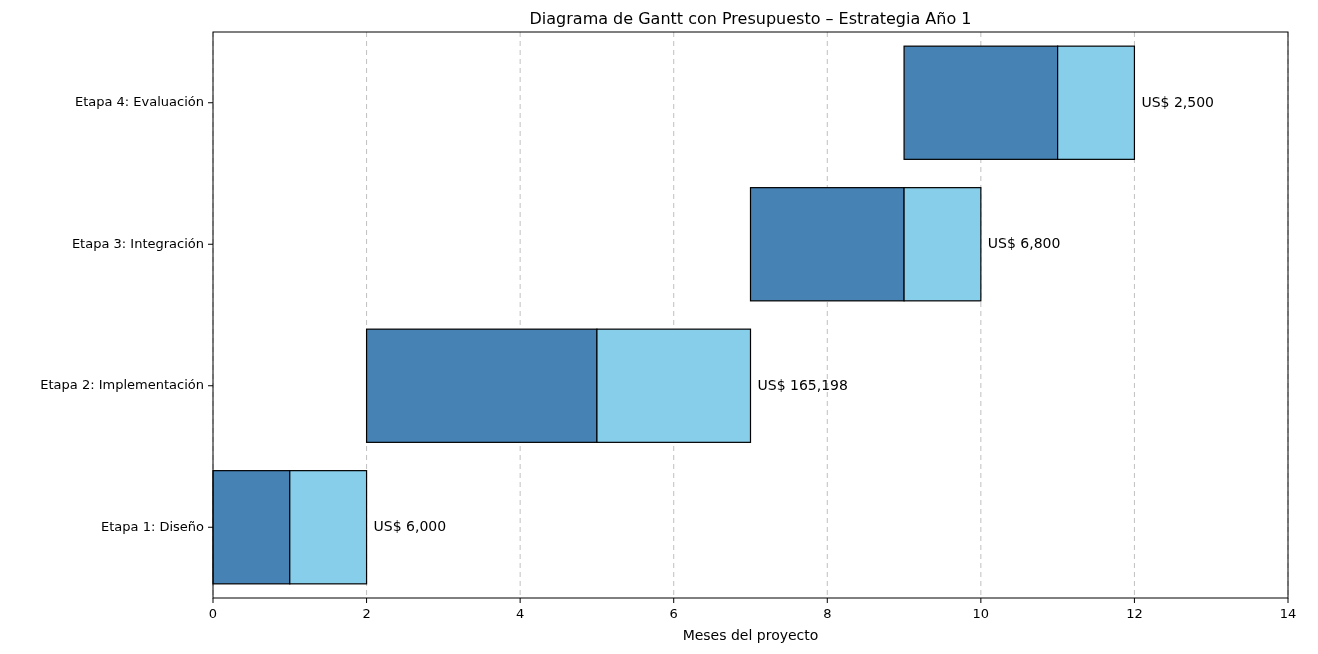 Image resolution: width=1318 pixels, height=654 pixels. I want to click on x-tick-label: 0, so click(213, 613).